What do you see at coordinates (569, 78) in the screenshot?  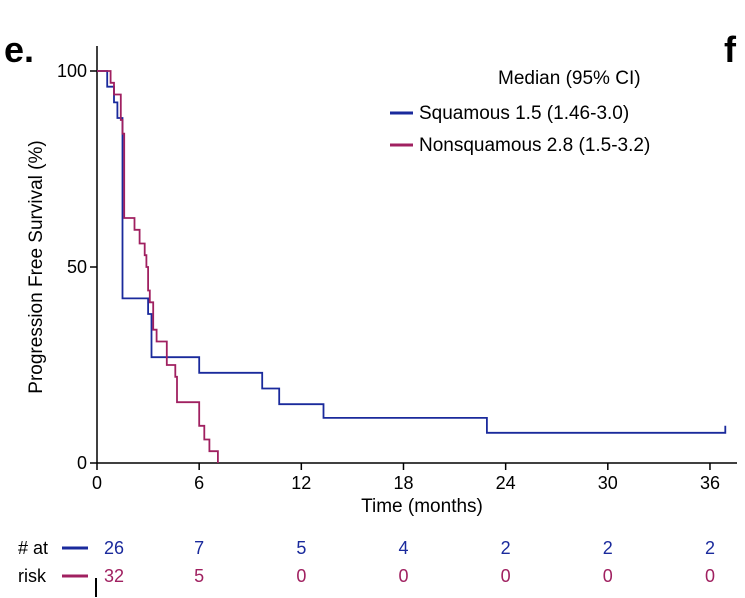 I see `legend-title: Median (95% CI)` at bounding box center [569, 78].